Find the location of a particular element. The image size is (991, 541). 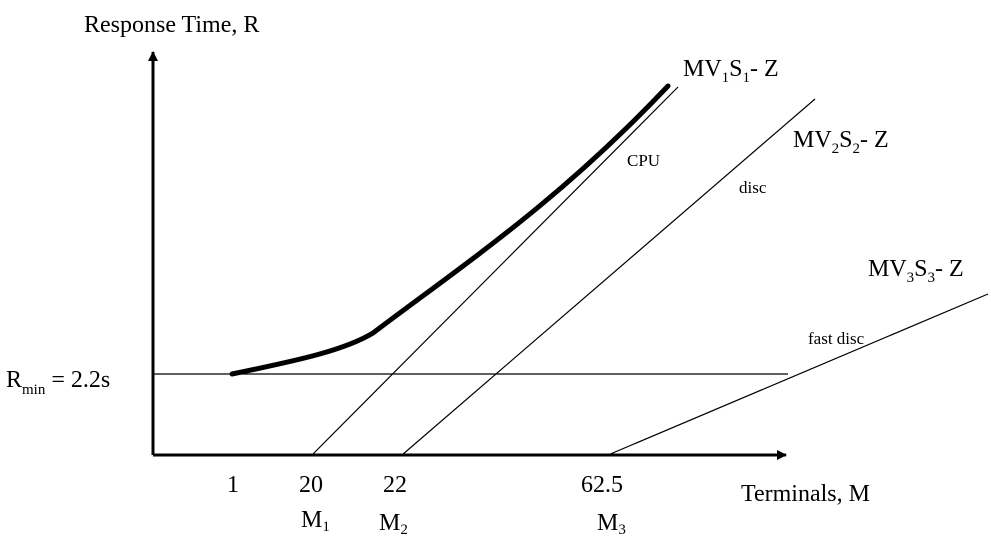

tick-label-1: 1 is located at coordinates (233, 485).